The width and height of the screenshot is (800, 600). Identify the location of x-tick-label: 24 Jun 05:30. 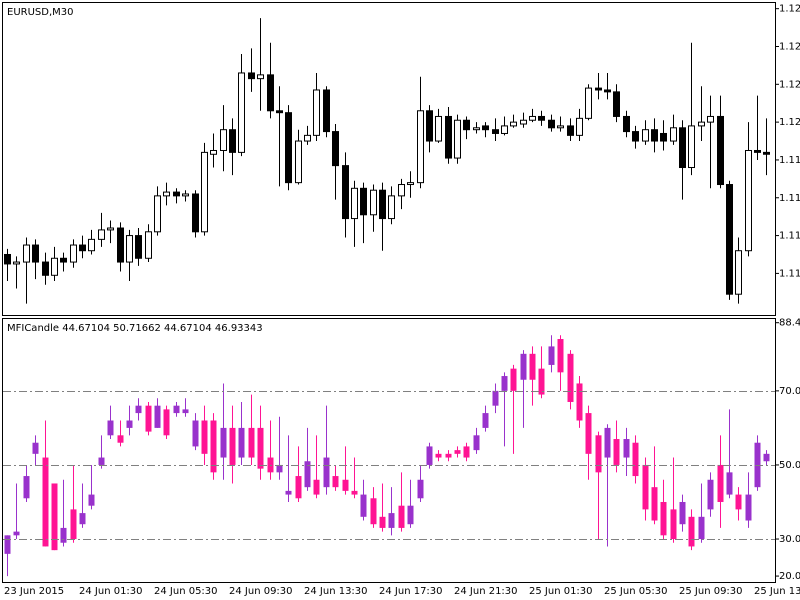
(186, 591).